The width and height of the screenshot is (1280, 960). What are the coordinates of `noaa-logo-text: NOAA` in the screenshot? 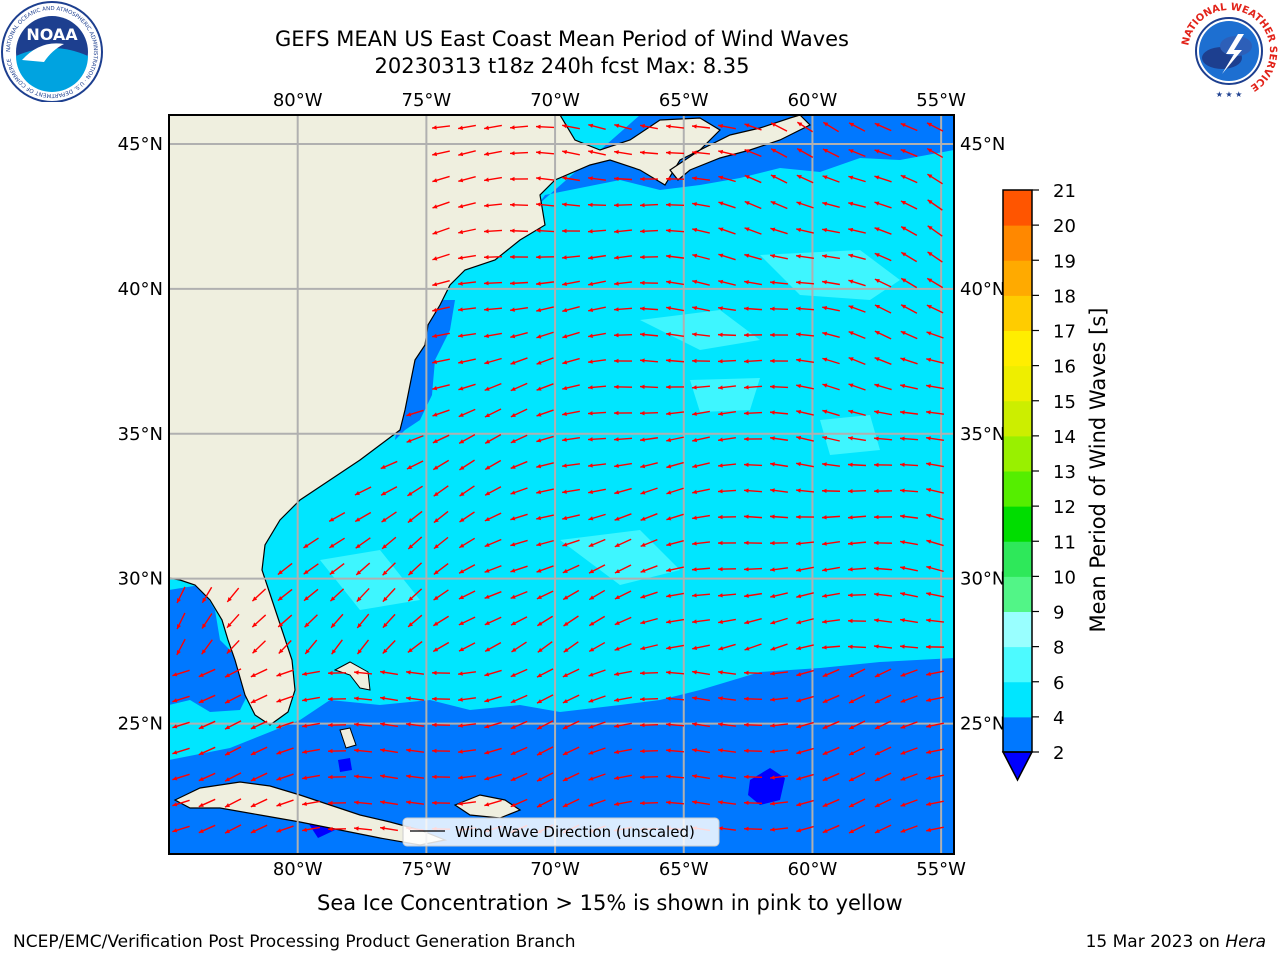 It's located at (52, 34).